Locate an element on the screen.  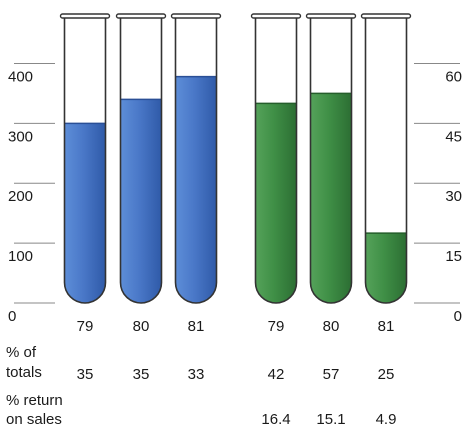
row2-value: 16.4 is located at coordinates (275, 419).